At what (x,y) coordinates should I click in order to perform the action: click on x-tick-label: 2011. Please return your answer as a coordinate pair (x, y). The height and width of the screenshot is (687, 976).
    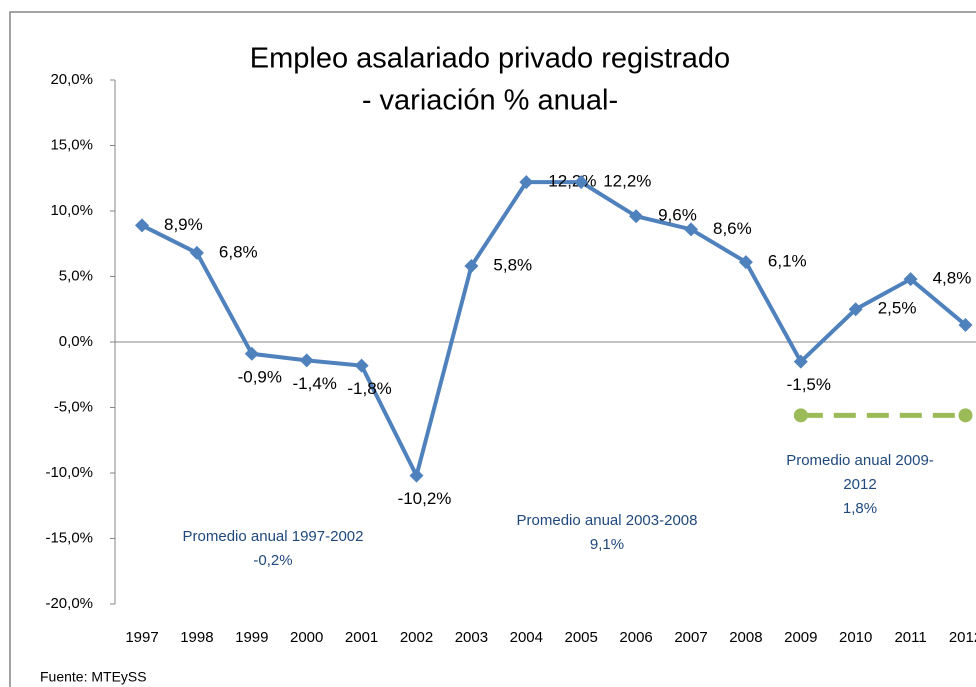
    Looking at the image, I should click on (910, 637).